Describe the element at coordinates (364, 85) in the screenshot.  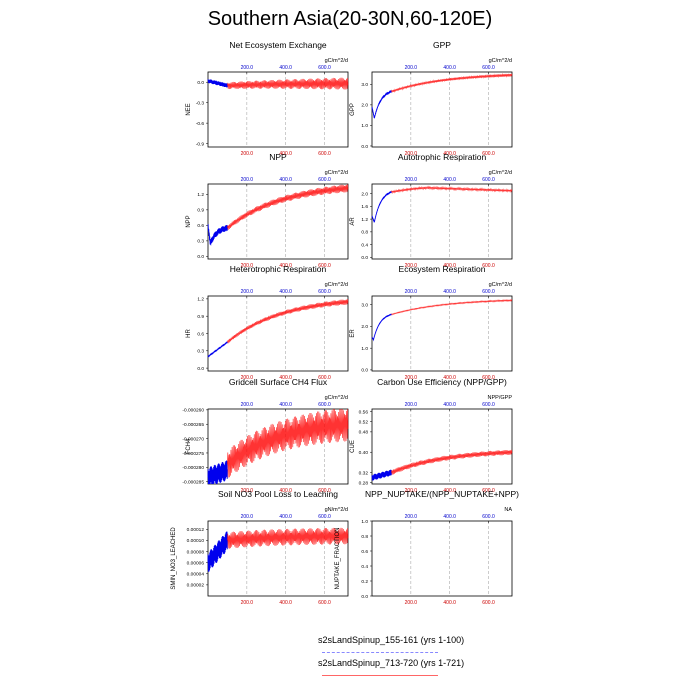
I see `y-tick-label: 3.0` at that location.